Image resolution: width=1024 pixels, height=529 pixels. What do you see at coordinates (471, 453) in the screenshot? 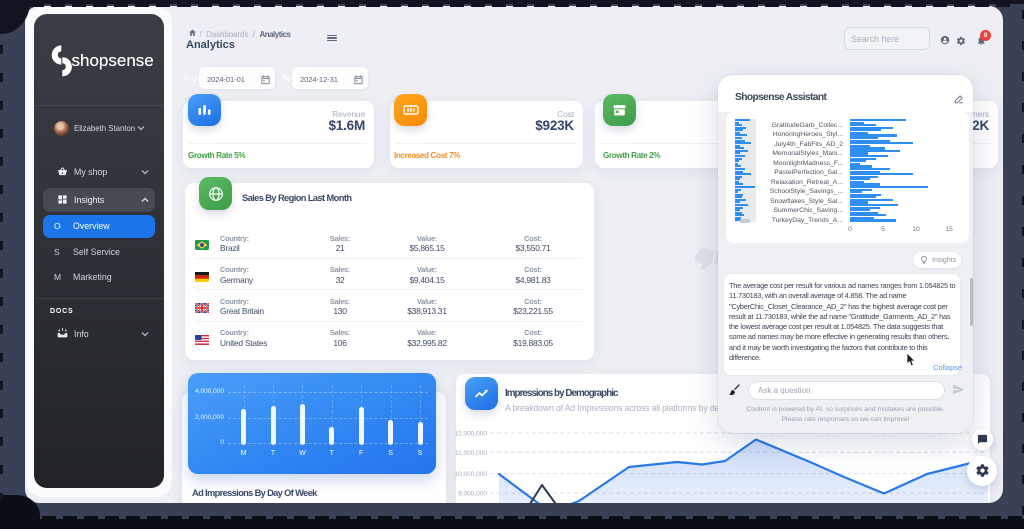
I see `svg-text: 11,000,000` at bounding box center [471, 453].